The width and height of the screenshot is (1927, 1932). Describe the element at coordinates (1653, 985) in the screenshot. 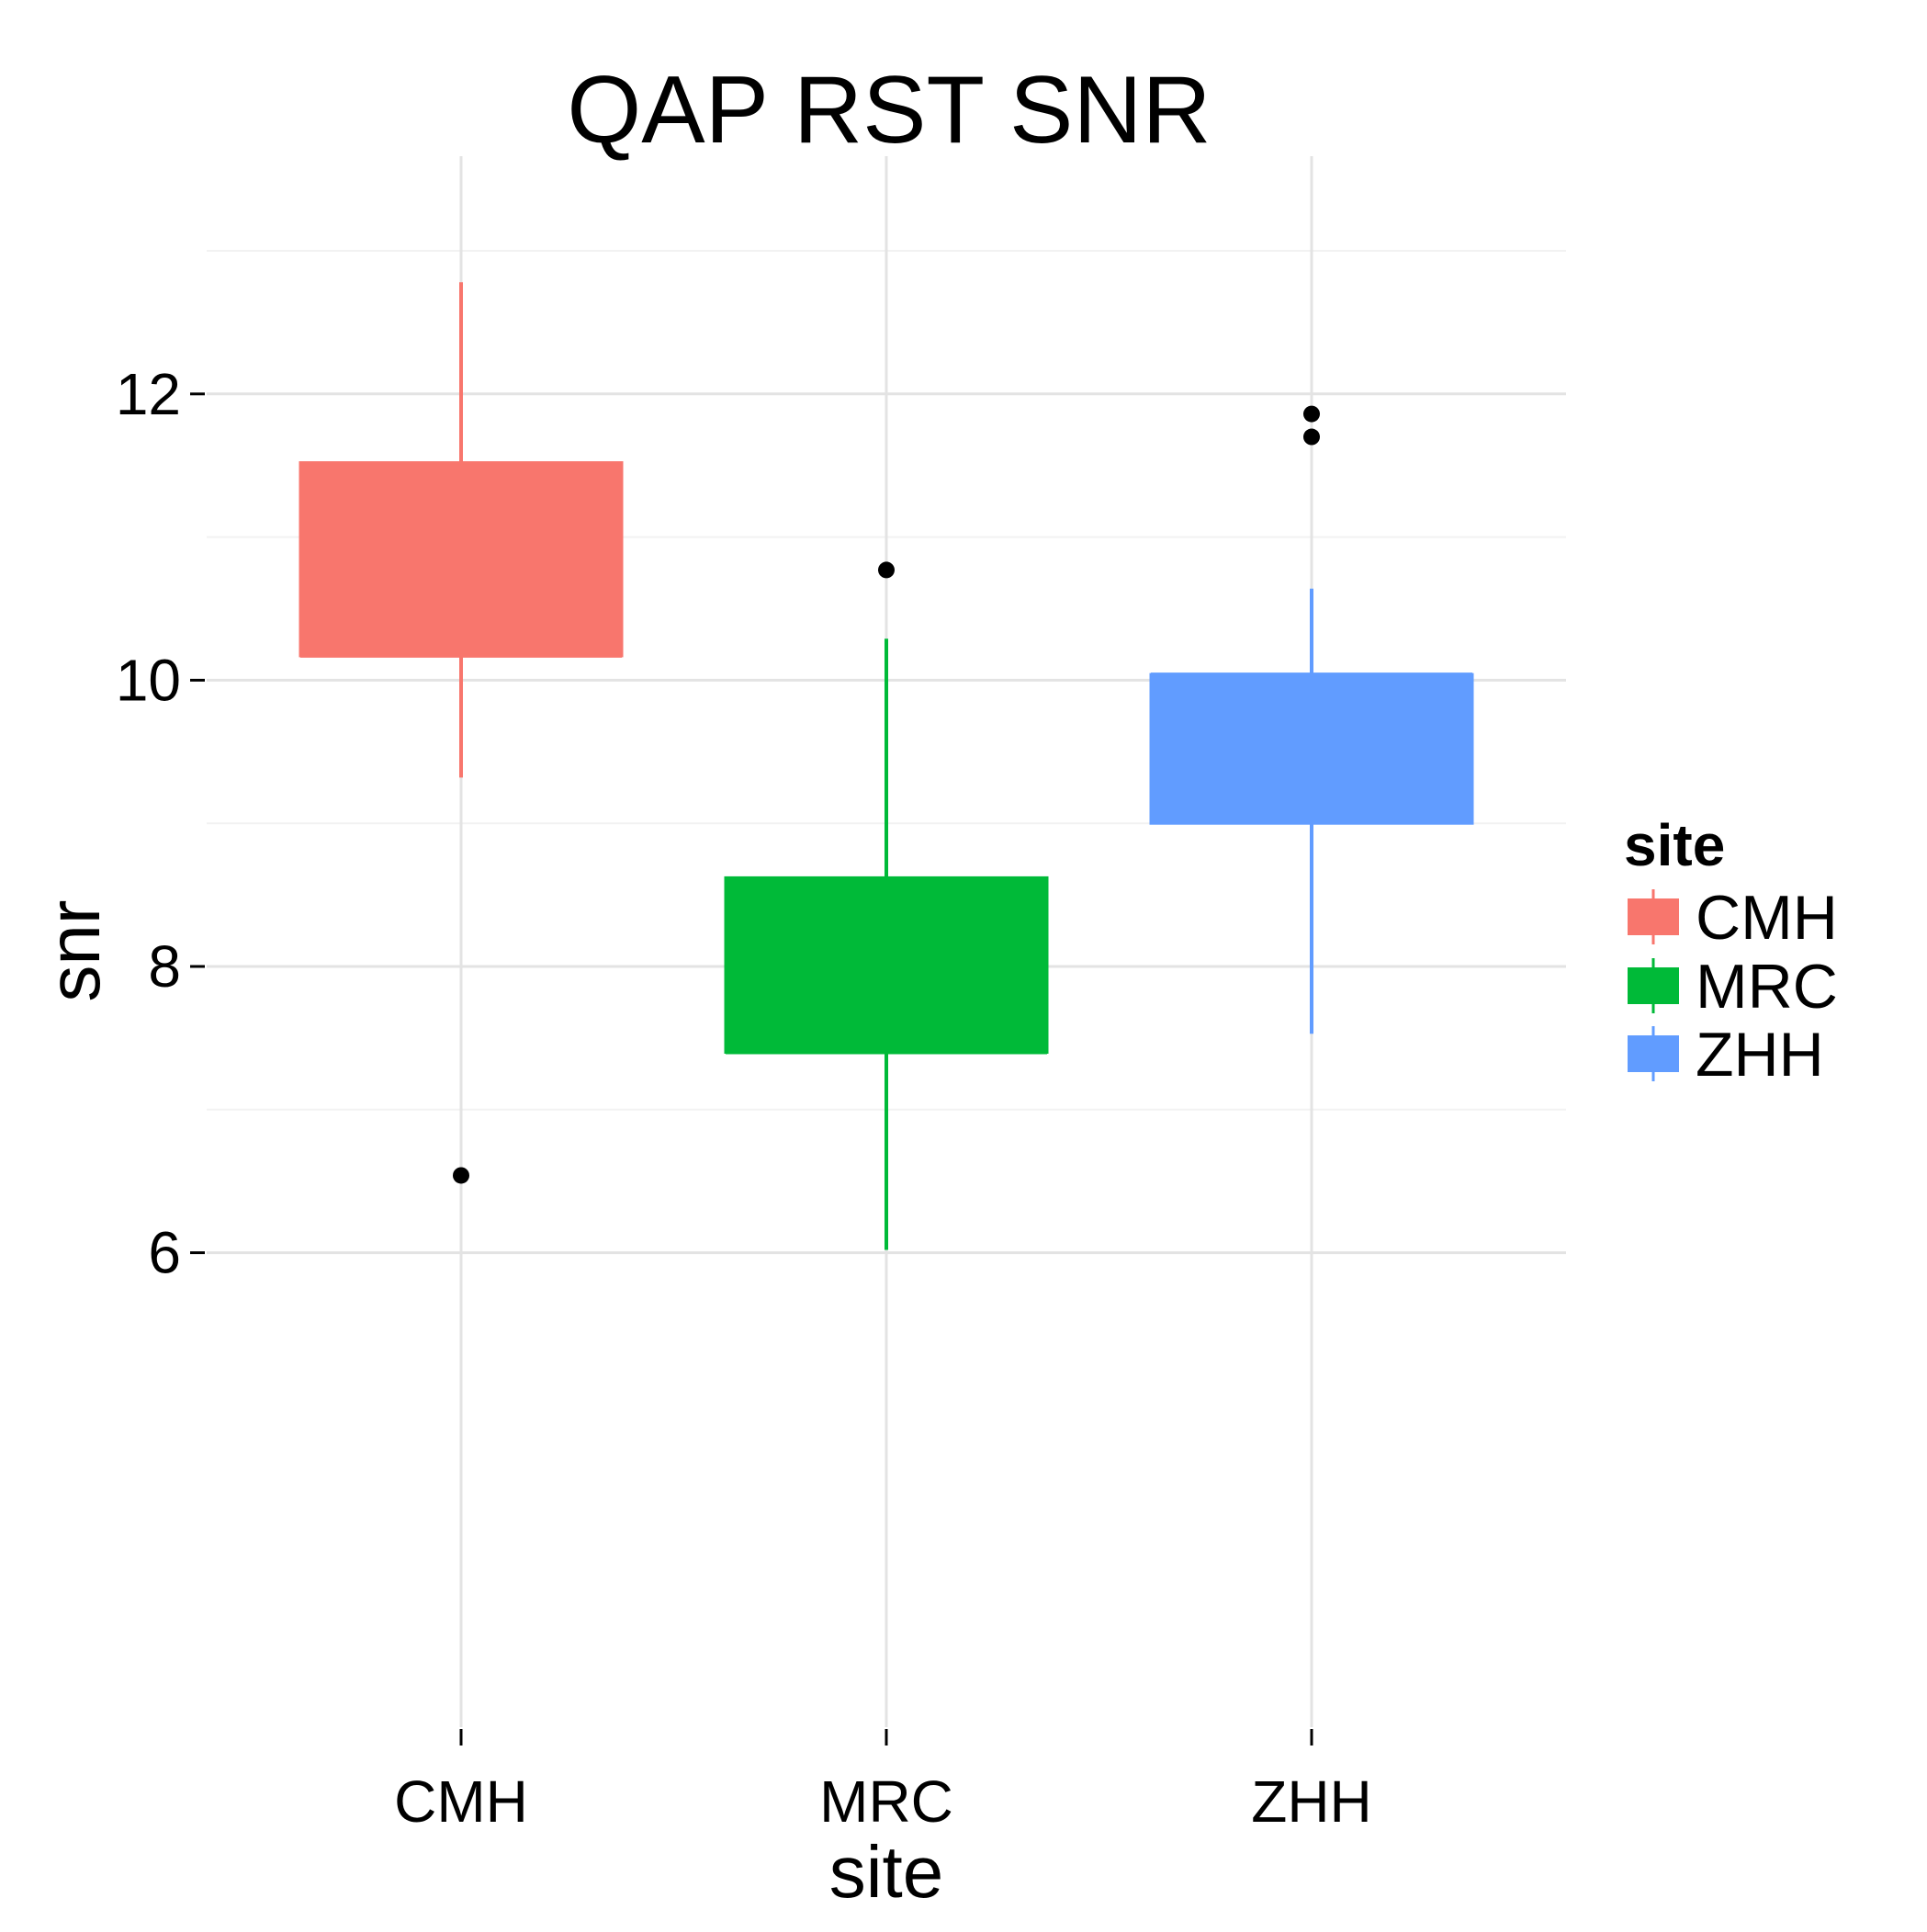

I see `legend-key-mrc` at that location.